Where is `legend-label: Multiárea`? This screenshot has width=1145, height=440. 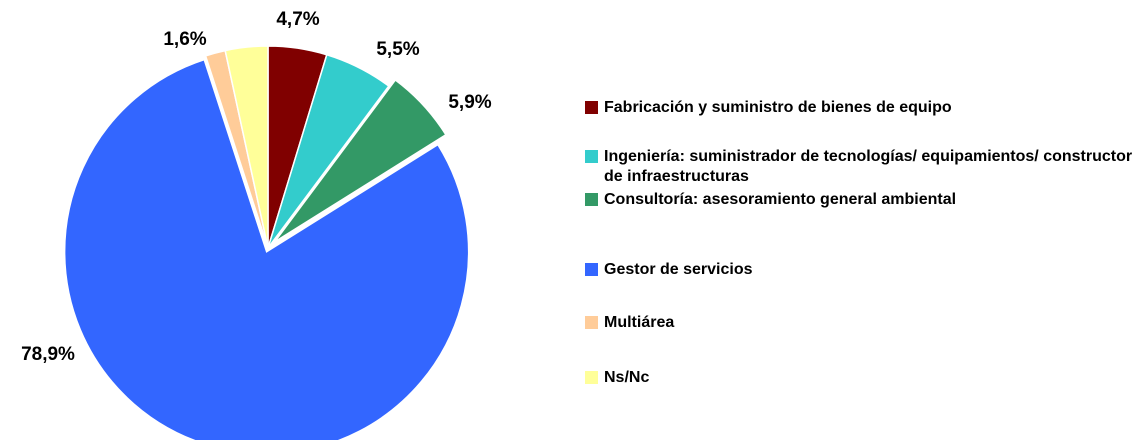 legend-label: Multiárea is located at coordinates (639, 322).